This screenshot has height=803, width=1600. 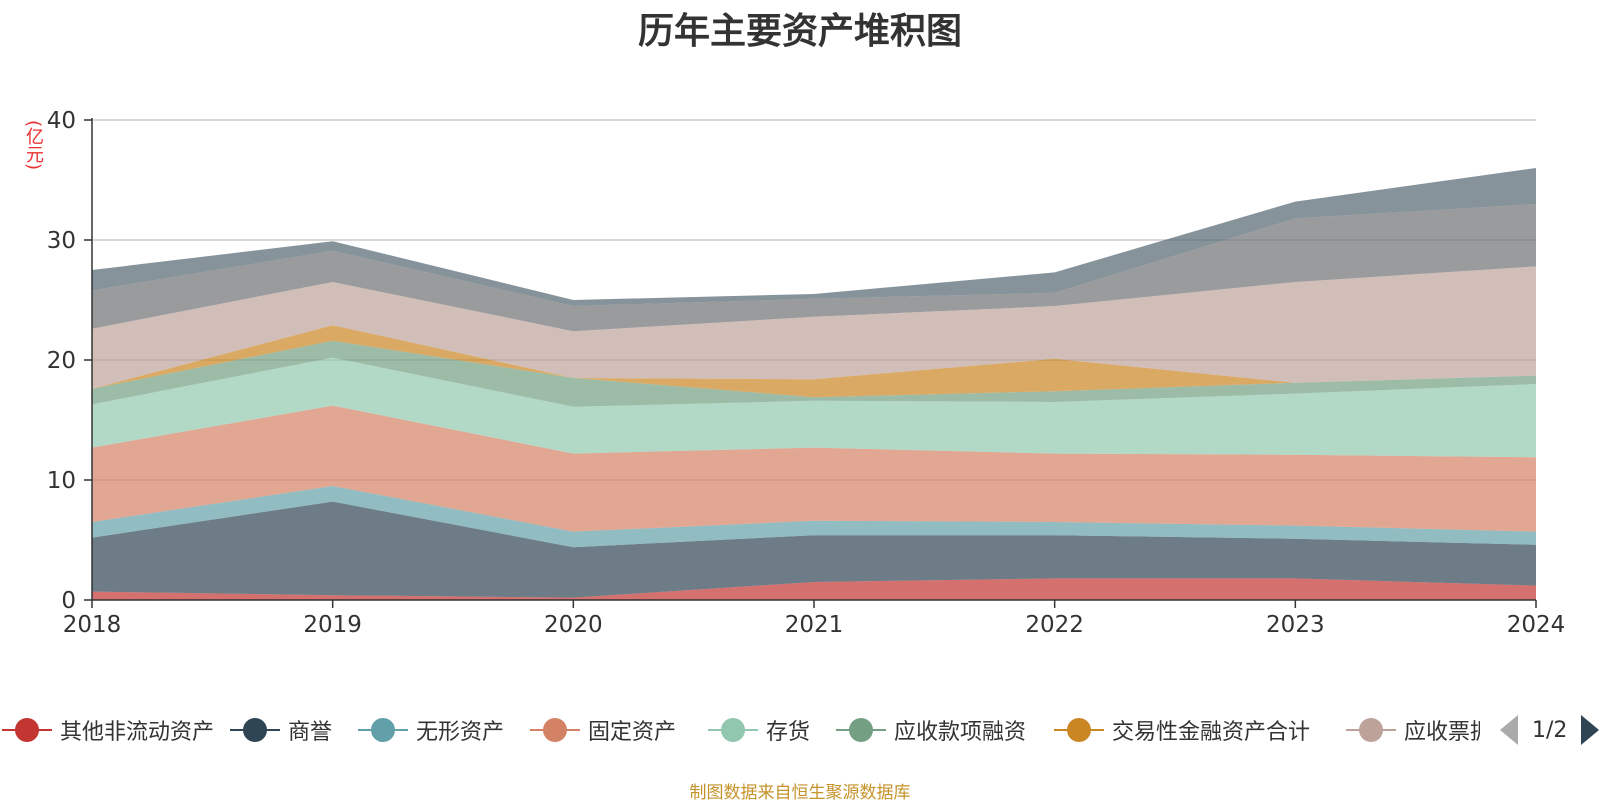 What do you see at coordinates (759, 730) in the screenshot?
I see `legend-item: 存货` at bounding box center [759, 730].